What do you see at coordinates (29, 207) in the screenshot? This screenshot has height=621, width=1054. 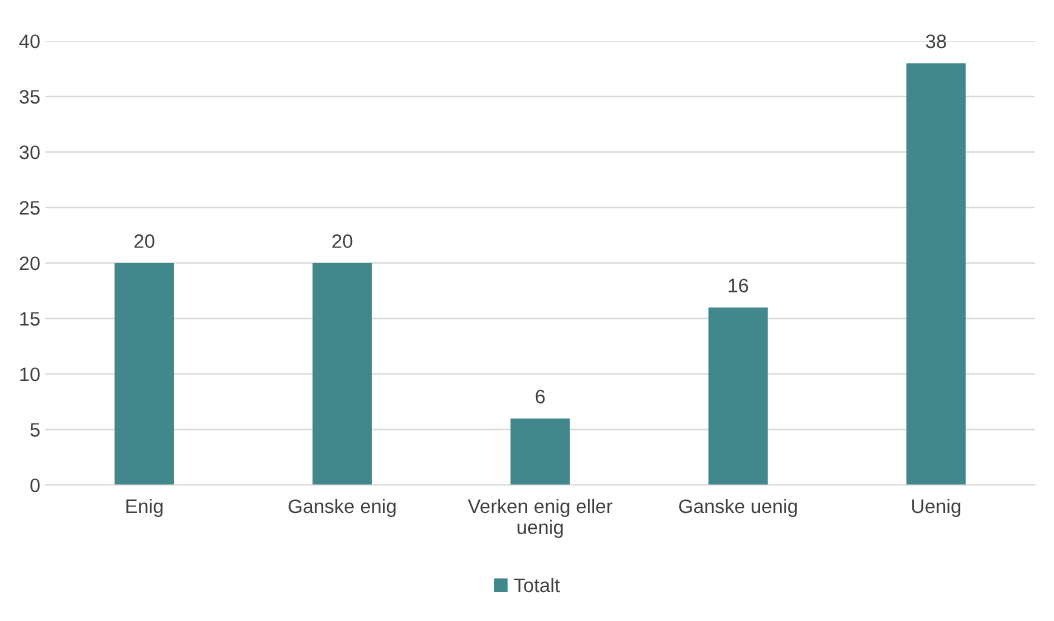 I see `y-tick-label: 25` at bounding box center [29, 207].